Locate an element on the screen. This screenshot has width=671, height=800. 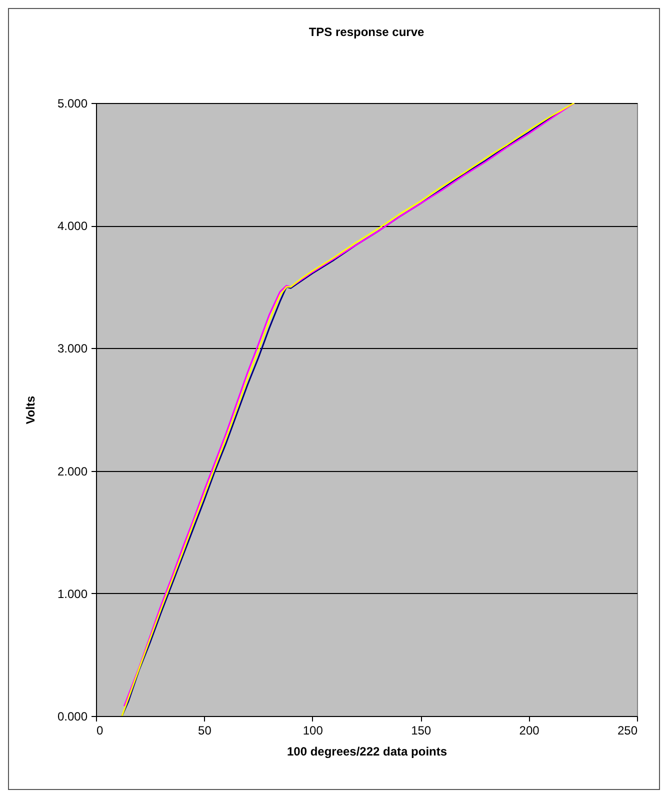
y-tick-label: 3.000 is located at coordinates (72, 349).